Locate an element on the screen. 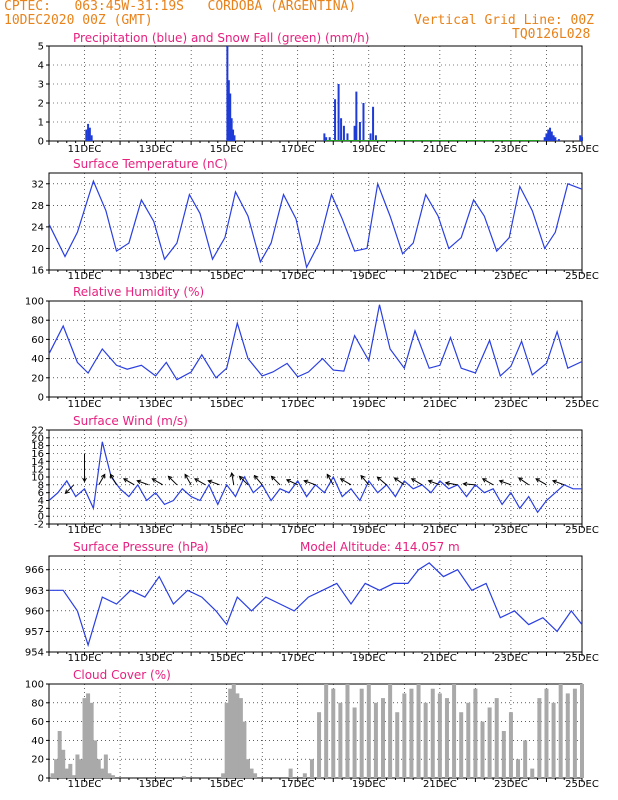 The image size is (618, 800). precip-xtick-label: 17DEC is located at coordinates (298, 149).